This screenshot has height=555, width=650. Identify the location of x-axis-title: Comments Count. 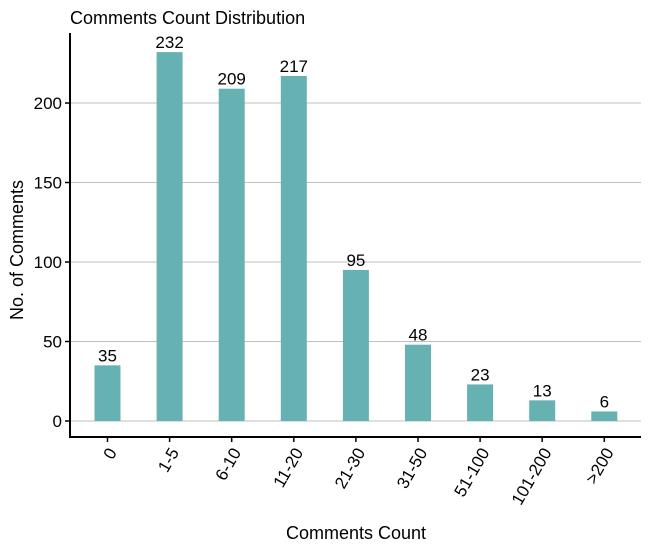
(356, 533).